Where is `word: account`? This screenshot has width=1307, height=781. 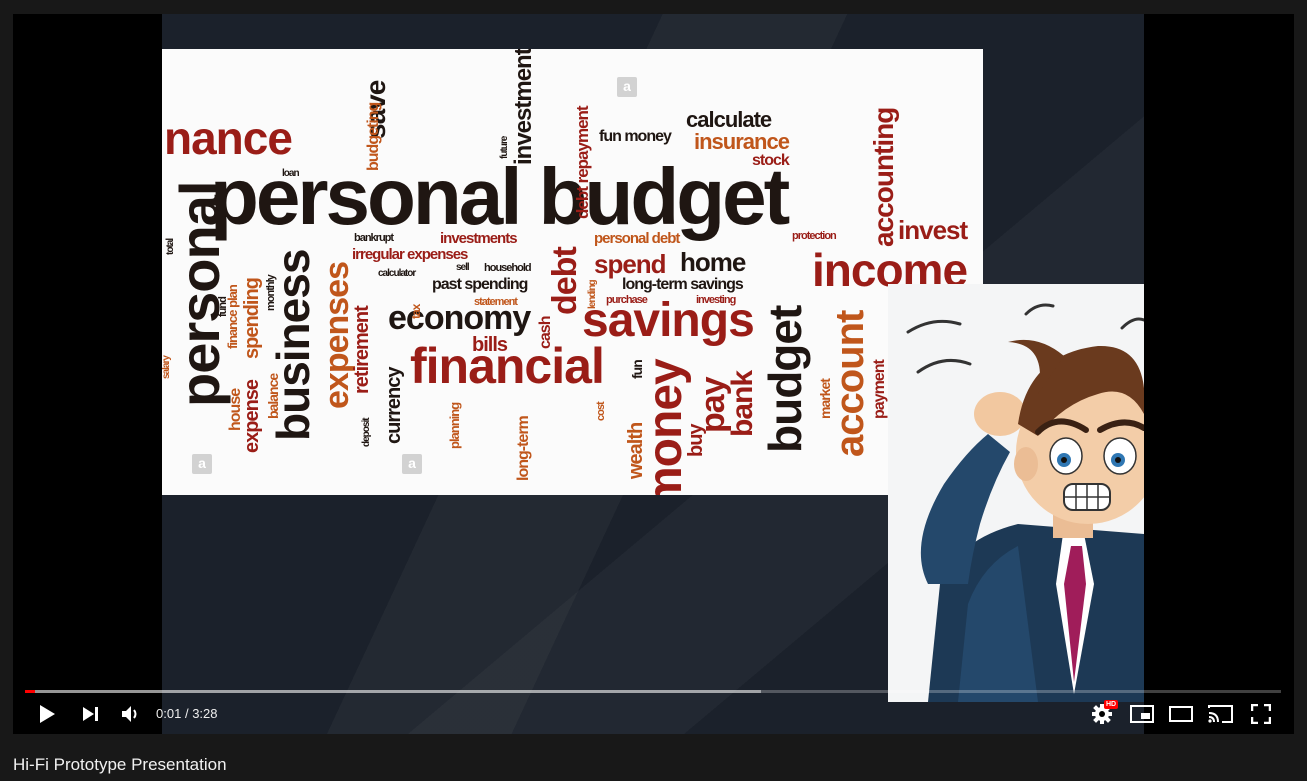 word: account is located at coordinates (850, 383).